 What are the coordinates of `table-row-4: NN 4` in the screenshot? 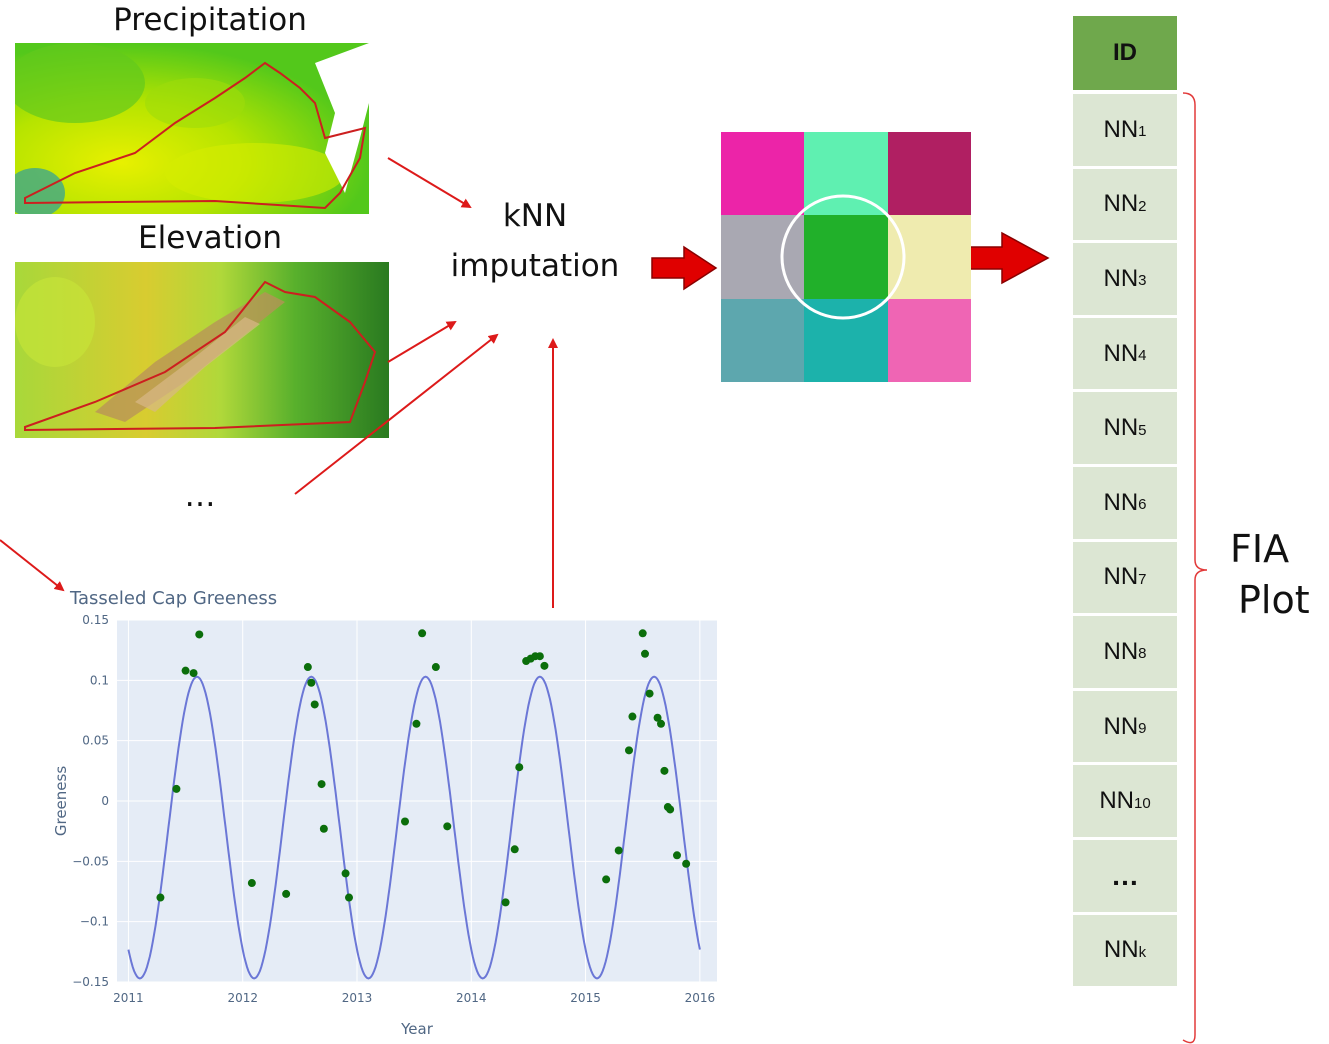 It's located at (1125, 353).